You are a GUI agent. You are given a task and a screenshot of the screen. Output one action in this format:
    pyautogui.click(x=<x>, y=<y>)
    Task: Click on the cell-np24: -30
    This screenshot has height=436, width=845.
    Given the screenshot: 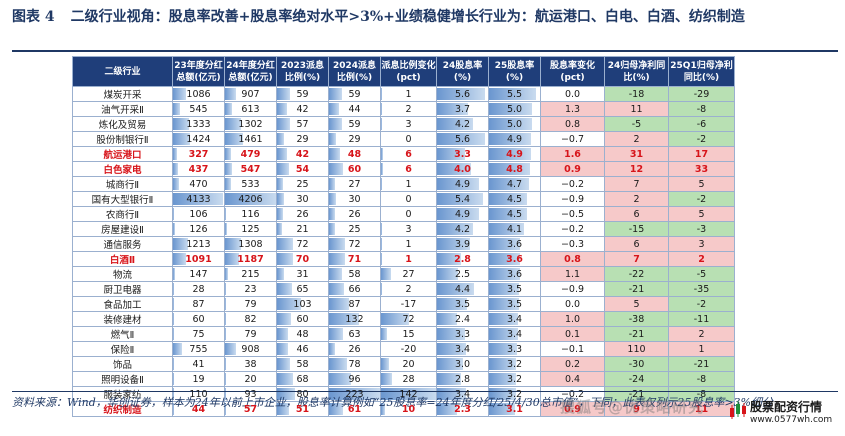 What is the action you would take?
    pyautogui.click(x=636, y=364)
    